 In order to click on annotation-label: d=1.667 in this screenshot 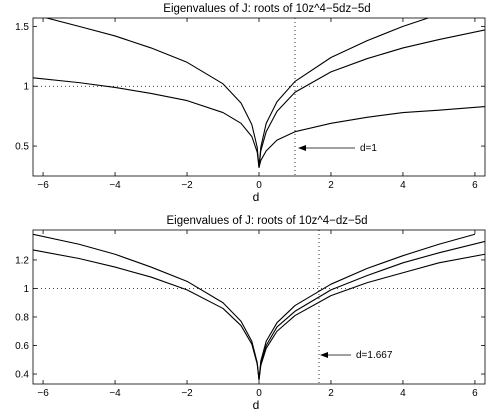, I will do `click(374, 355)`.